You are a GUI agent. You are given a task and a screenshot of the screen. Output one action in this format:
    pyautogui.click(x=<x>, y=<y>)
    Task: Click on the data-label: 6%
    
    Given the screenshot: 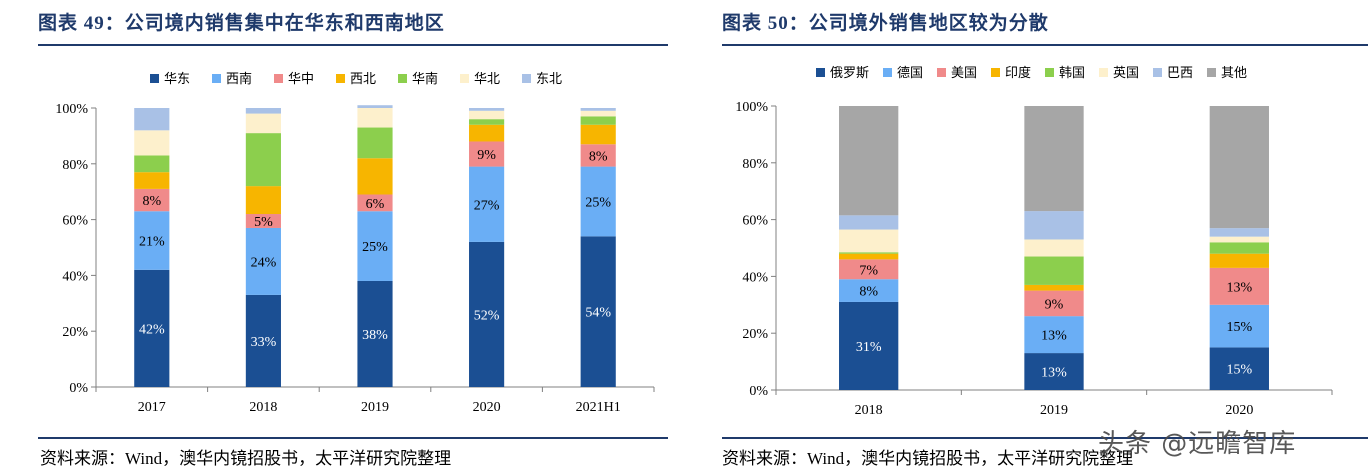 What is the action you would take?
    pyautogui.click(x=375, y=204)
    